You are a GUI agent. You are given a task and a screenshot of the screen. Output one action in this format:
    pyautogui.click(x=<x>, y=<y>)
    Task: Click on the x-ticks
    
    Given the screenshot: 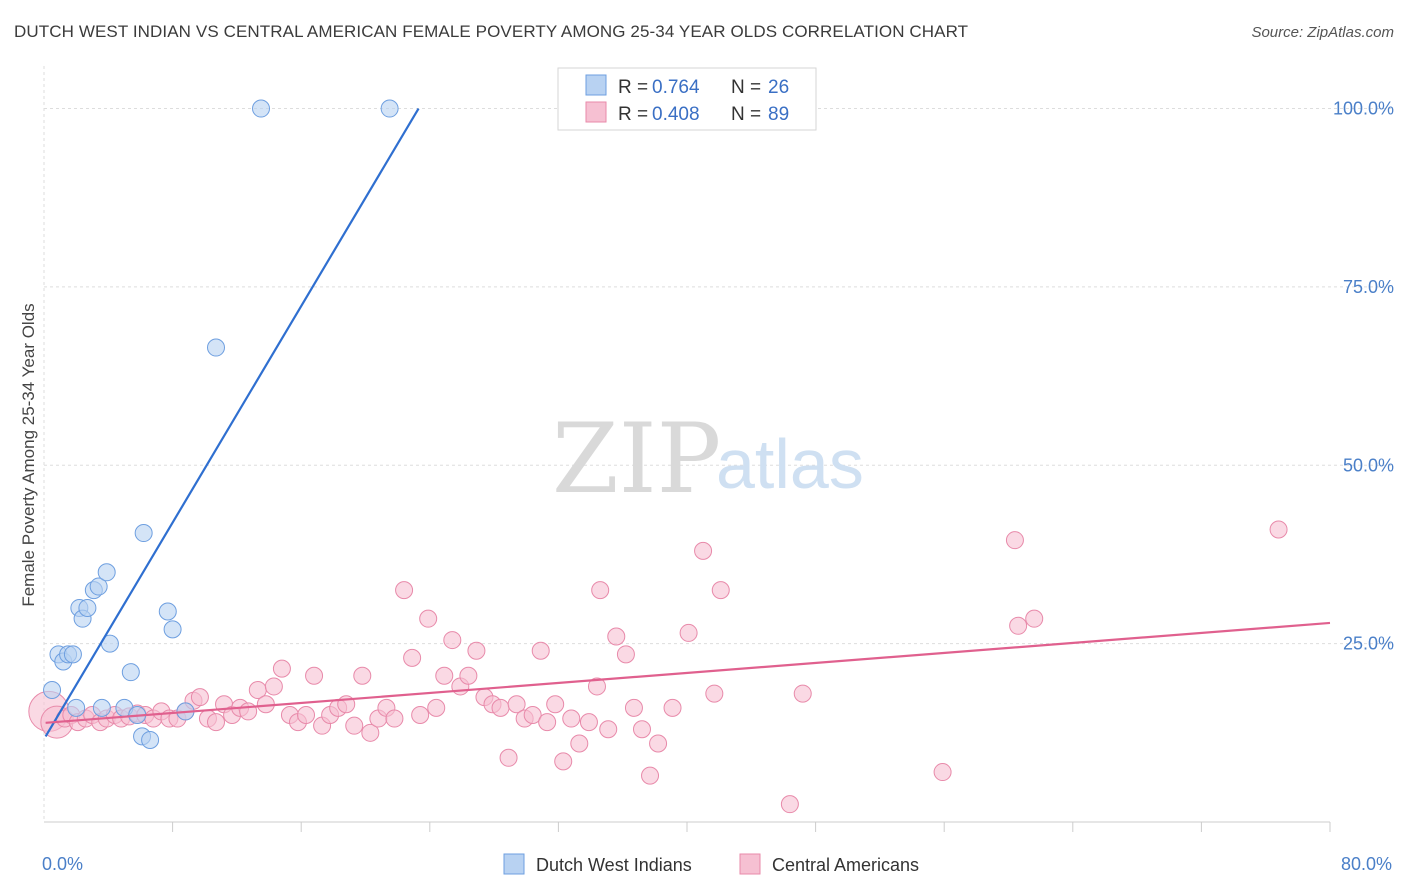 What is the action you would take?
    pyautogui.click(x=751, y=827)
    